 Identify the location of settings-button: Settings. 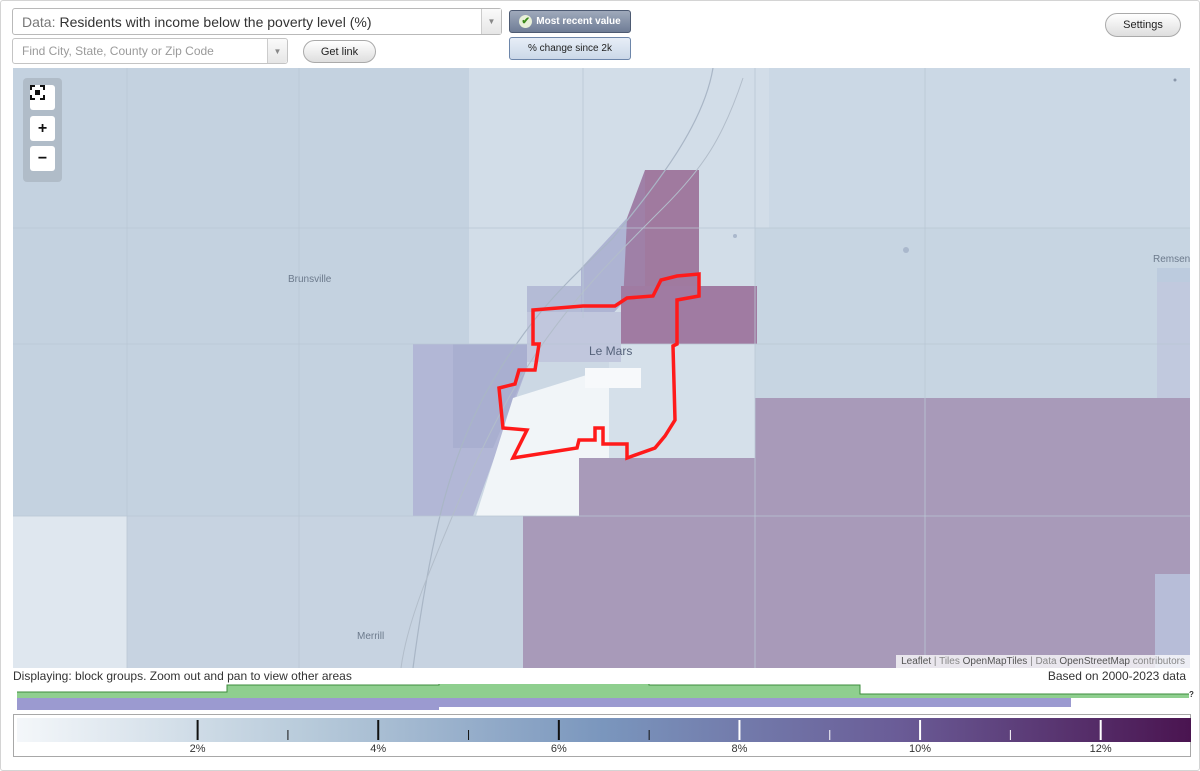
(1143, 25).